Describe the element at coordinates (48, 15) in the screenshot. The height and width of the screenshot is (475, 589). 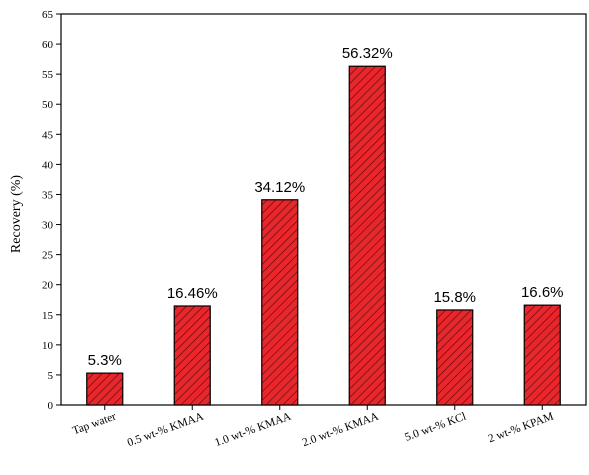
I see `y-tick-label: 65` at that location.